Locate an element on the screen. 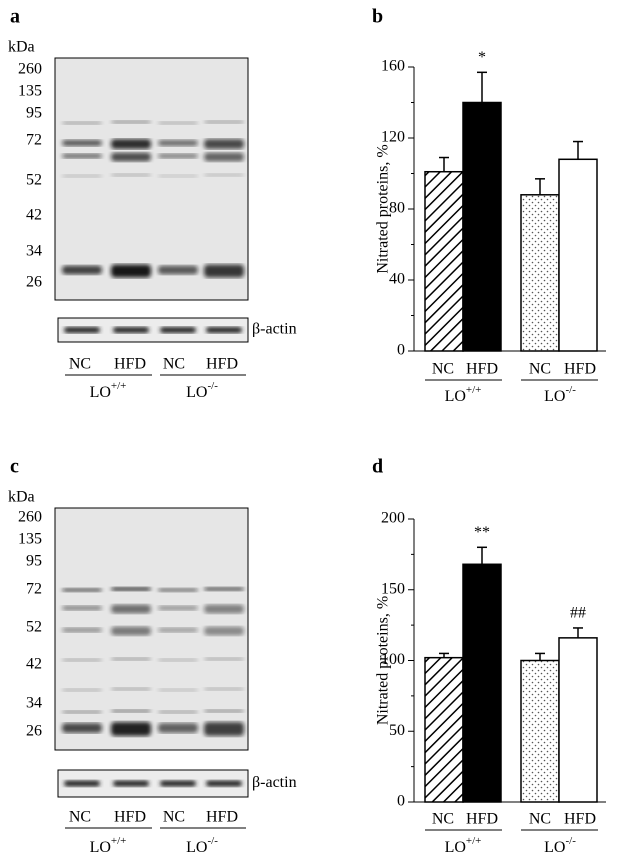 This screenshot has width=623, height=860. panel-label: d is located at coordinates (377, 467).